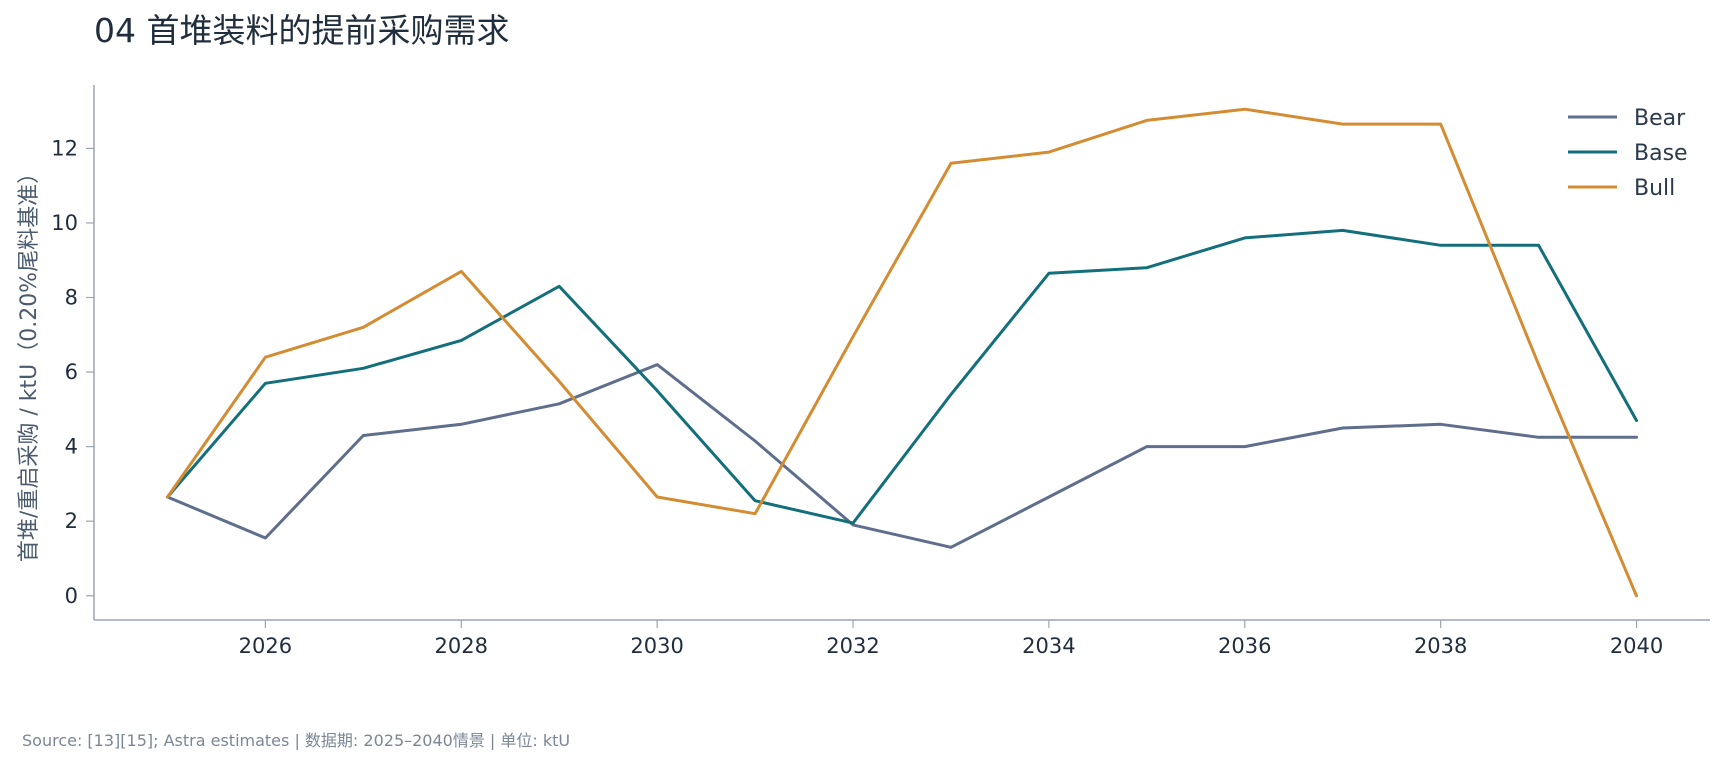 The image size is (1725, 768). I want to click on y-tick-label: 0, so click(71, 596).